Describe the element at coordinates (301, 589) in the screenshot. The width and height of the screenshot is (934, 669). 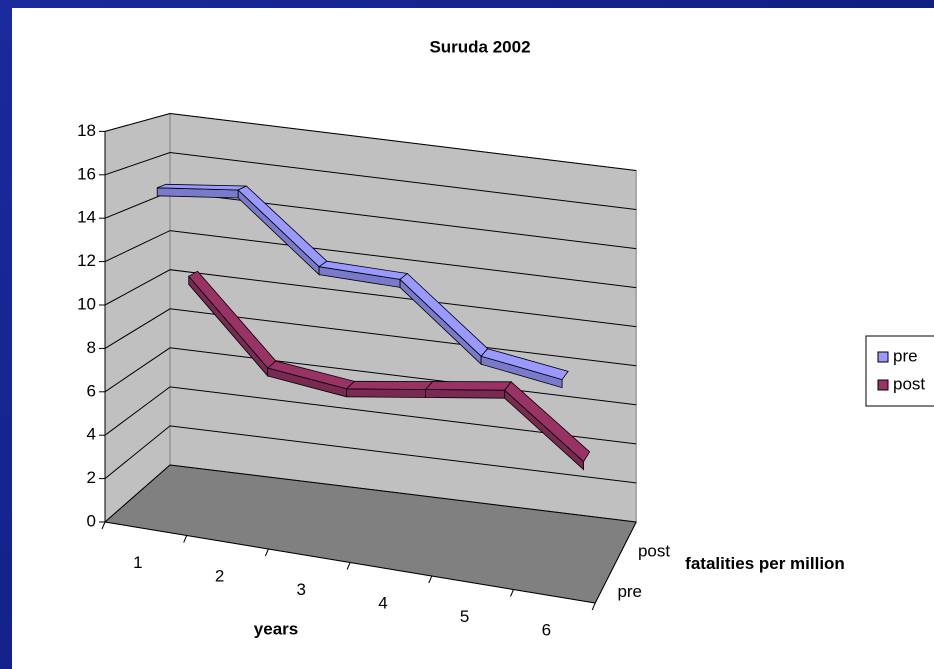
I see `x-tick-label: 3` at that location.